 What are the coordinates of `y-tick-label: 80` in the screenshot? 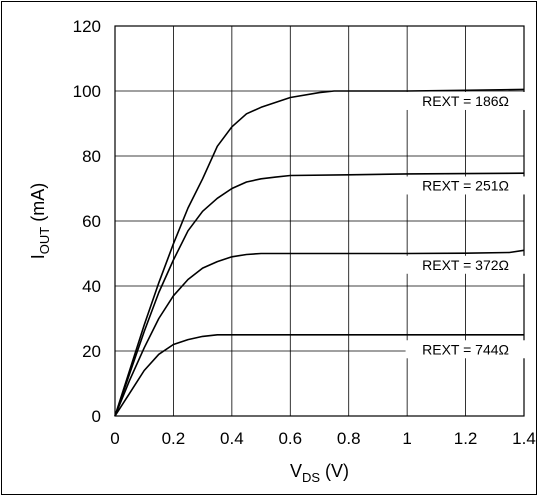 It's located at (91, 156).